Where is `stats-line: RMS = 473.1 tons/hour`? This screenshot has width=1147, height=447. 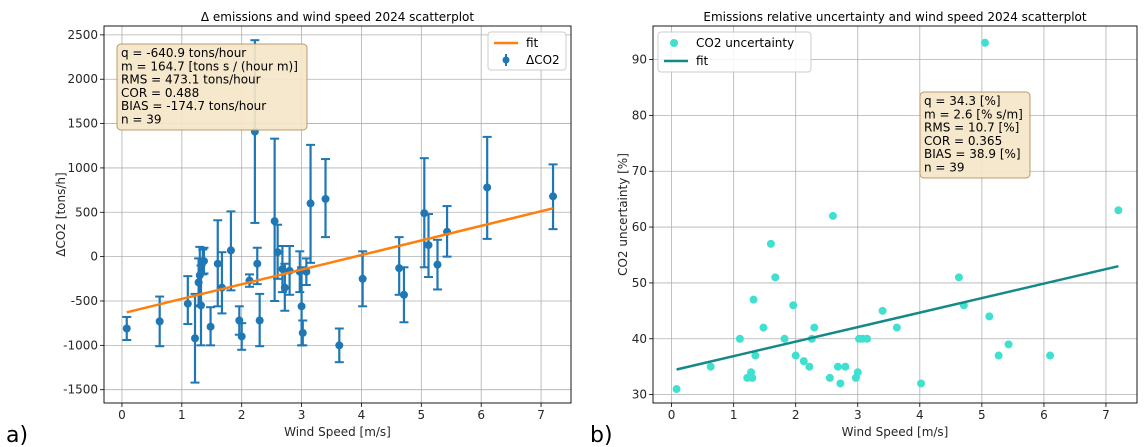
stats-line: RMS = 473.1 tons/hour is located at coordinates (191, 80).